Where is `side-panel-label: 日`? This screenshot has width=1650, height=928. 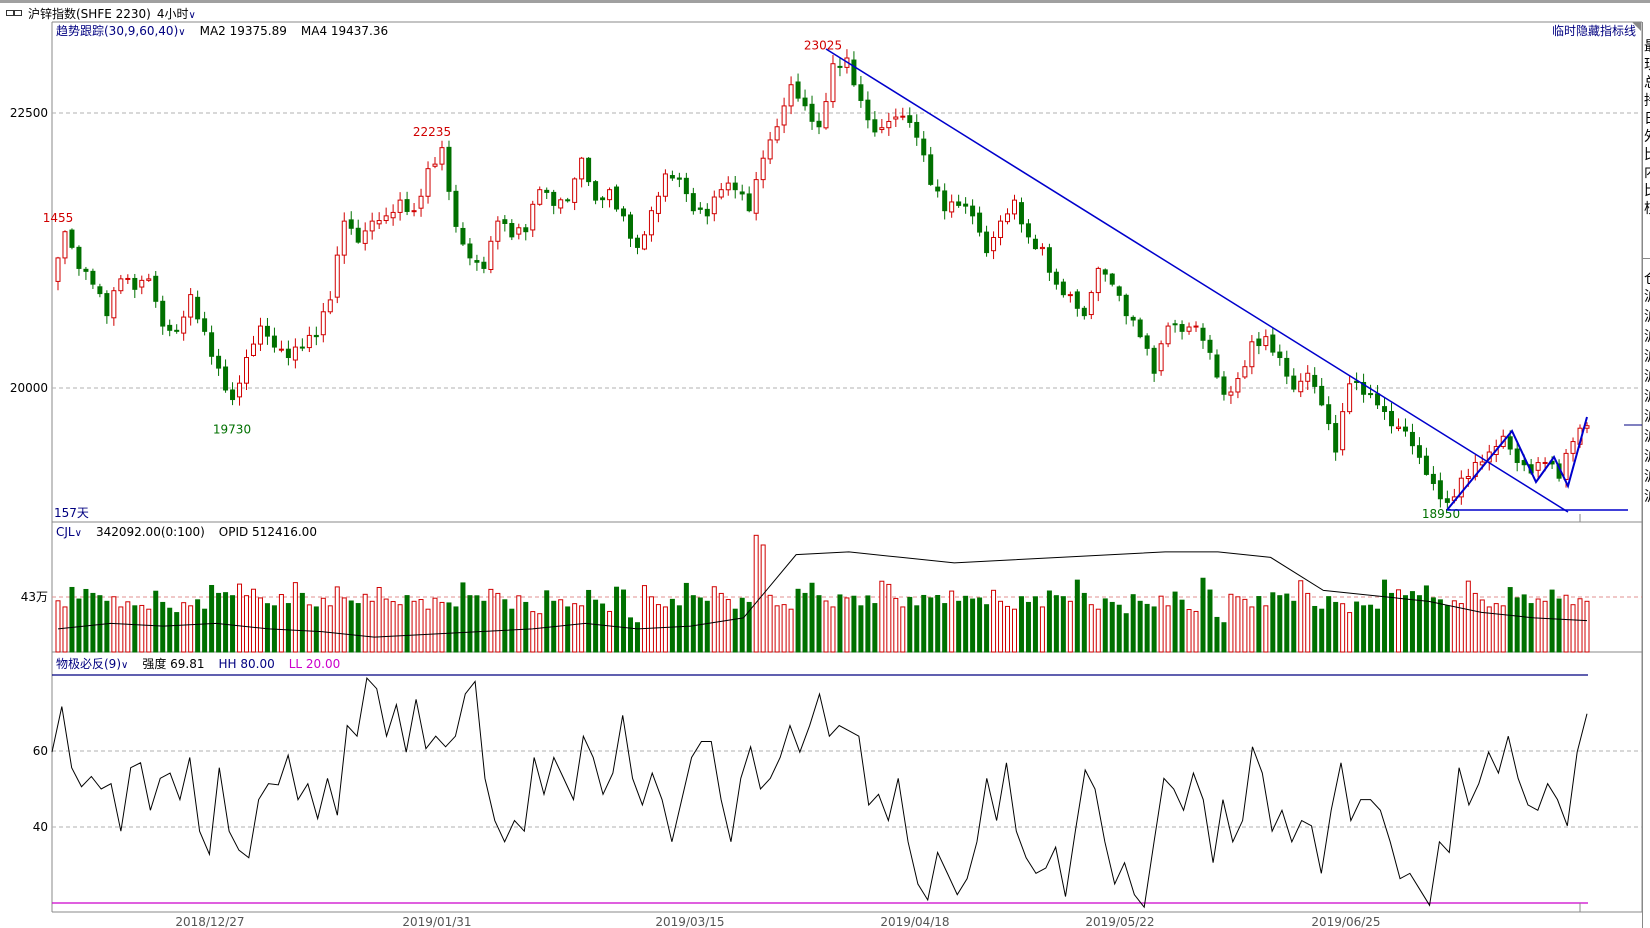 side-panel-label: 日 is located at coordinates (1647, 119).